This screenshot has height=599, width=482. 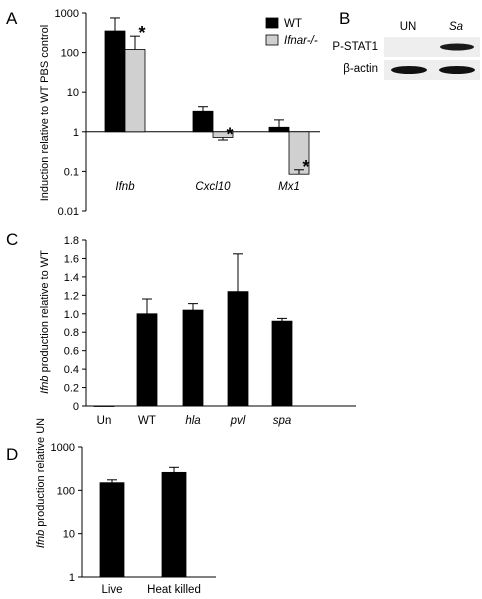 I want to click on chart-d-ytick-label: 1000, so click(x=63, y=448).